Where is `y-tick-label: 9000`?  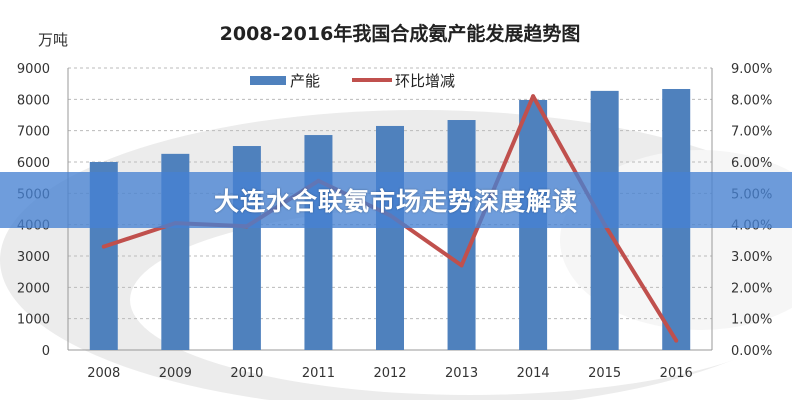
y-tick-label: 9000 is located at coordinates (33, 69).